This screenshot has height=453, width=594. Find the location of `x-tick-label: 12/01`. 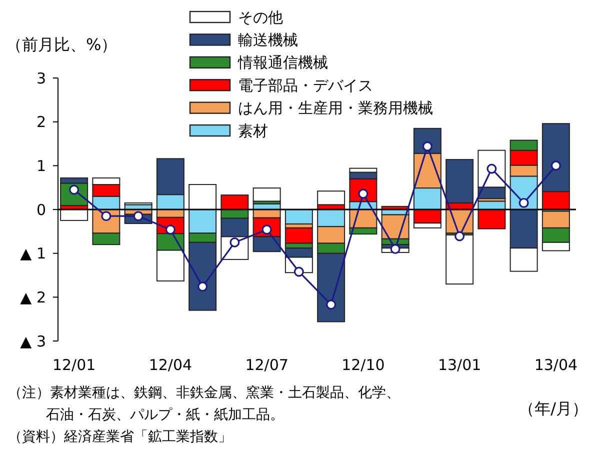

x-tick-label: 12/01 is located at coordinates (74, 365).